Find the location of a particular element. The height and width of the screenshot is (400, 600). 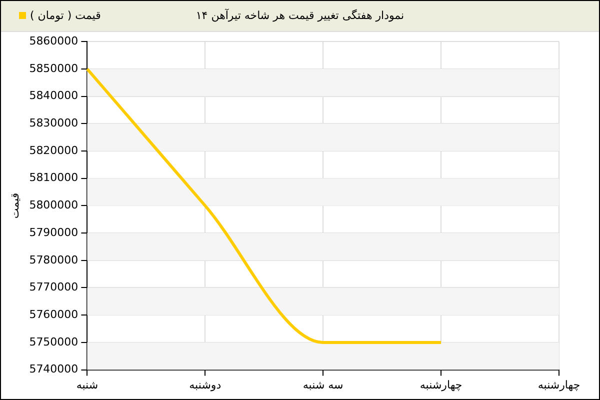

y-tick-label: 5830000 is located at coordinates (53, 123).